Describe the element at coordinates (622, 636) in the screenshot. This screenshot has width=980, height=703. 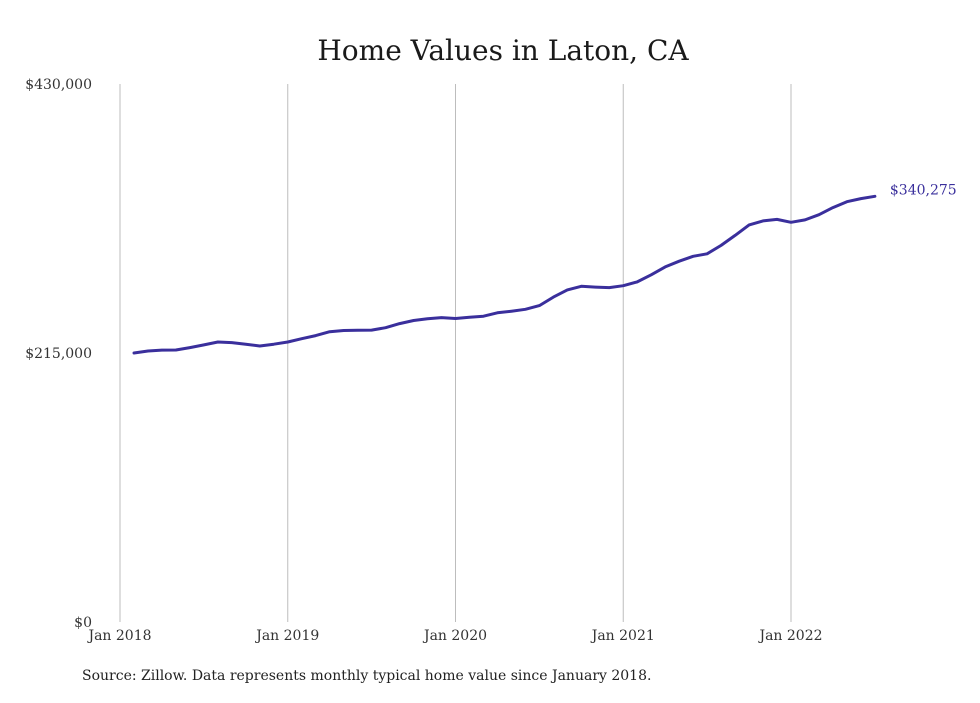
I see `x-tick-label: Jan 2021` at that location.